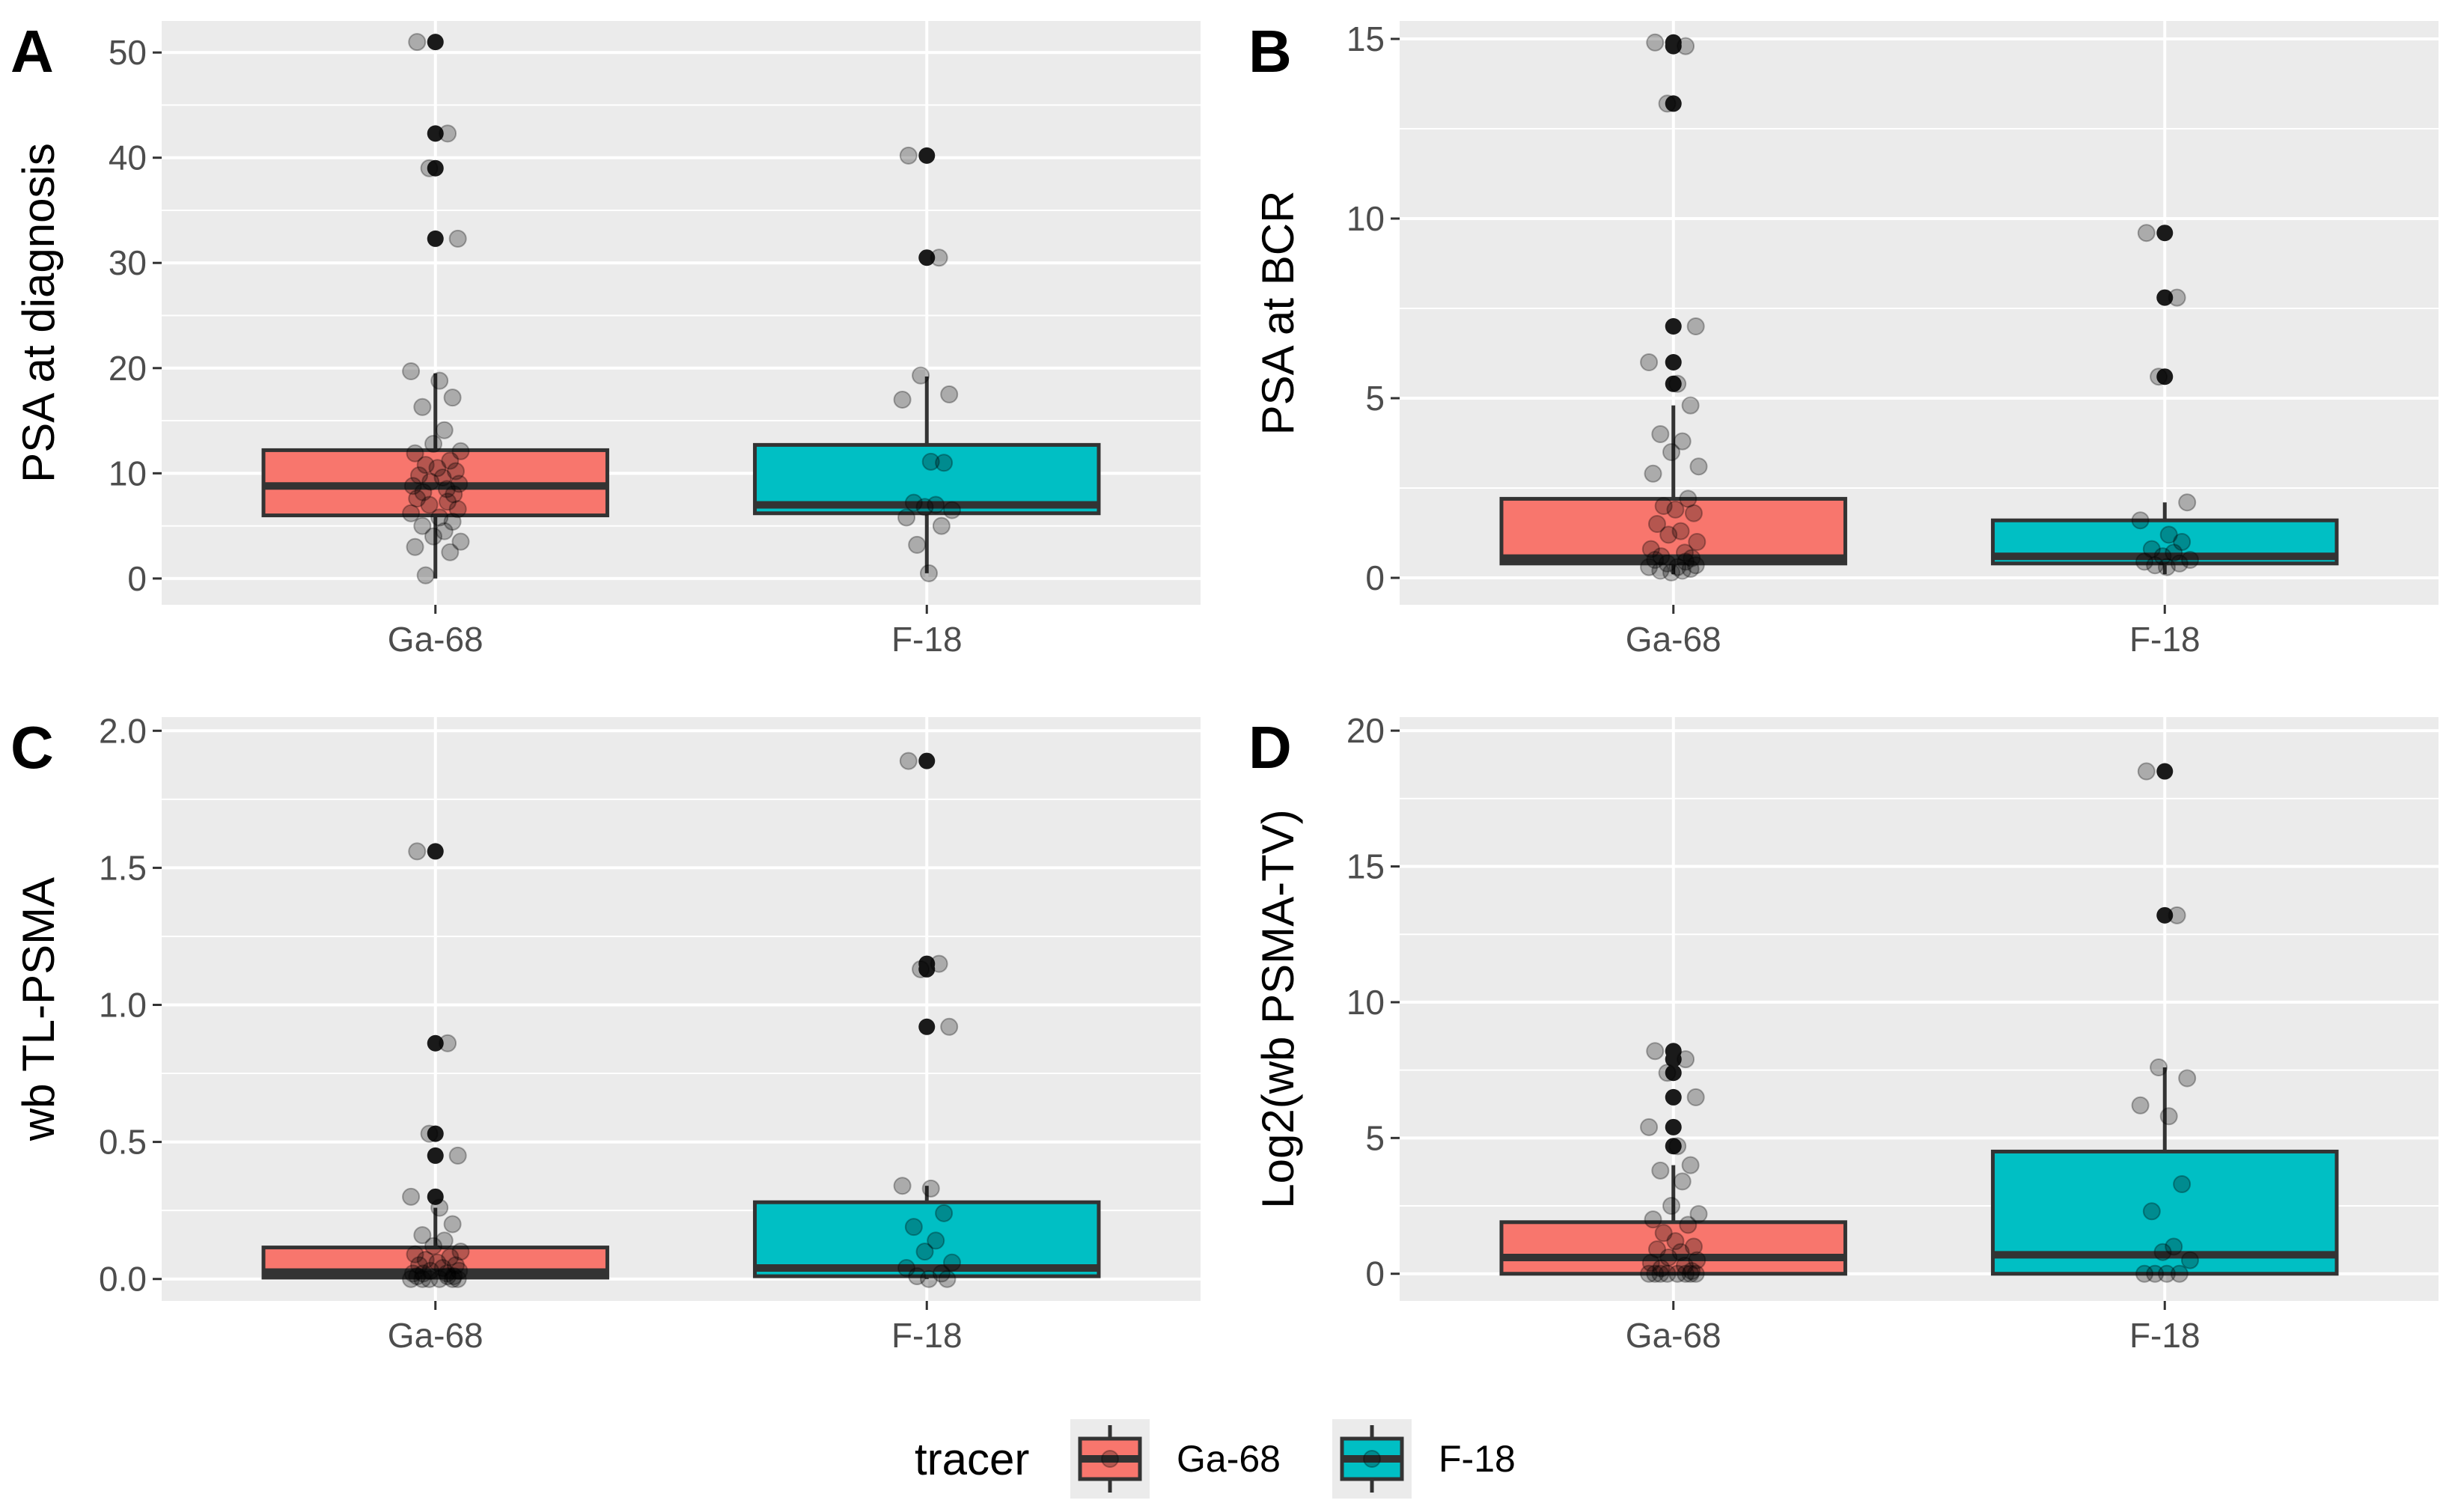 The width and height of the screenshot is (2449, 1512). I want to click on panel-letter-d: D, so click(1270, 747).